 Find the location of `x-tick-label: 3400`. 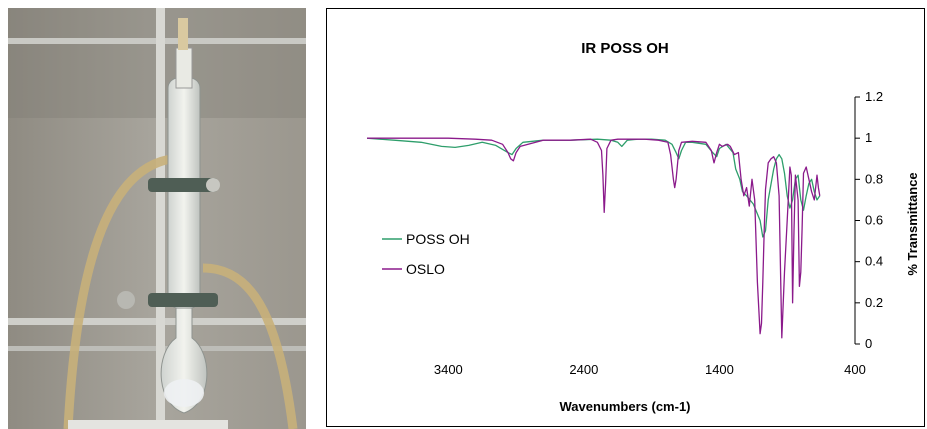

x-tick-label: 3400 is located at coordinates (448, 369).